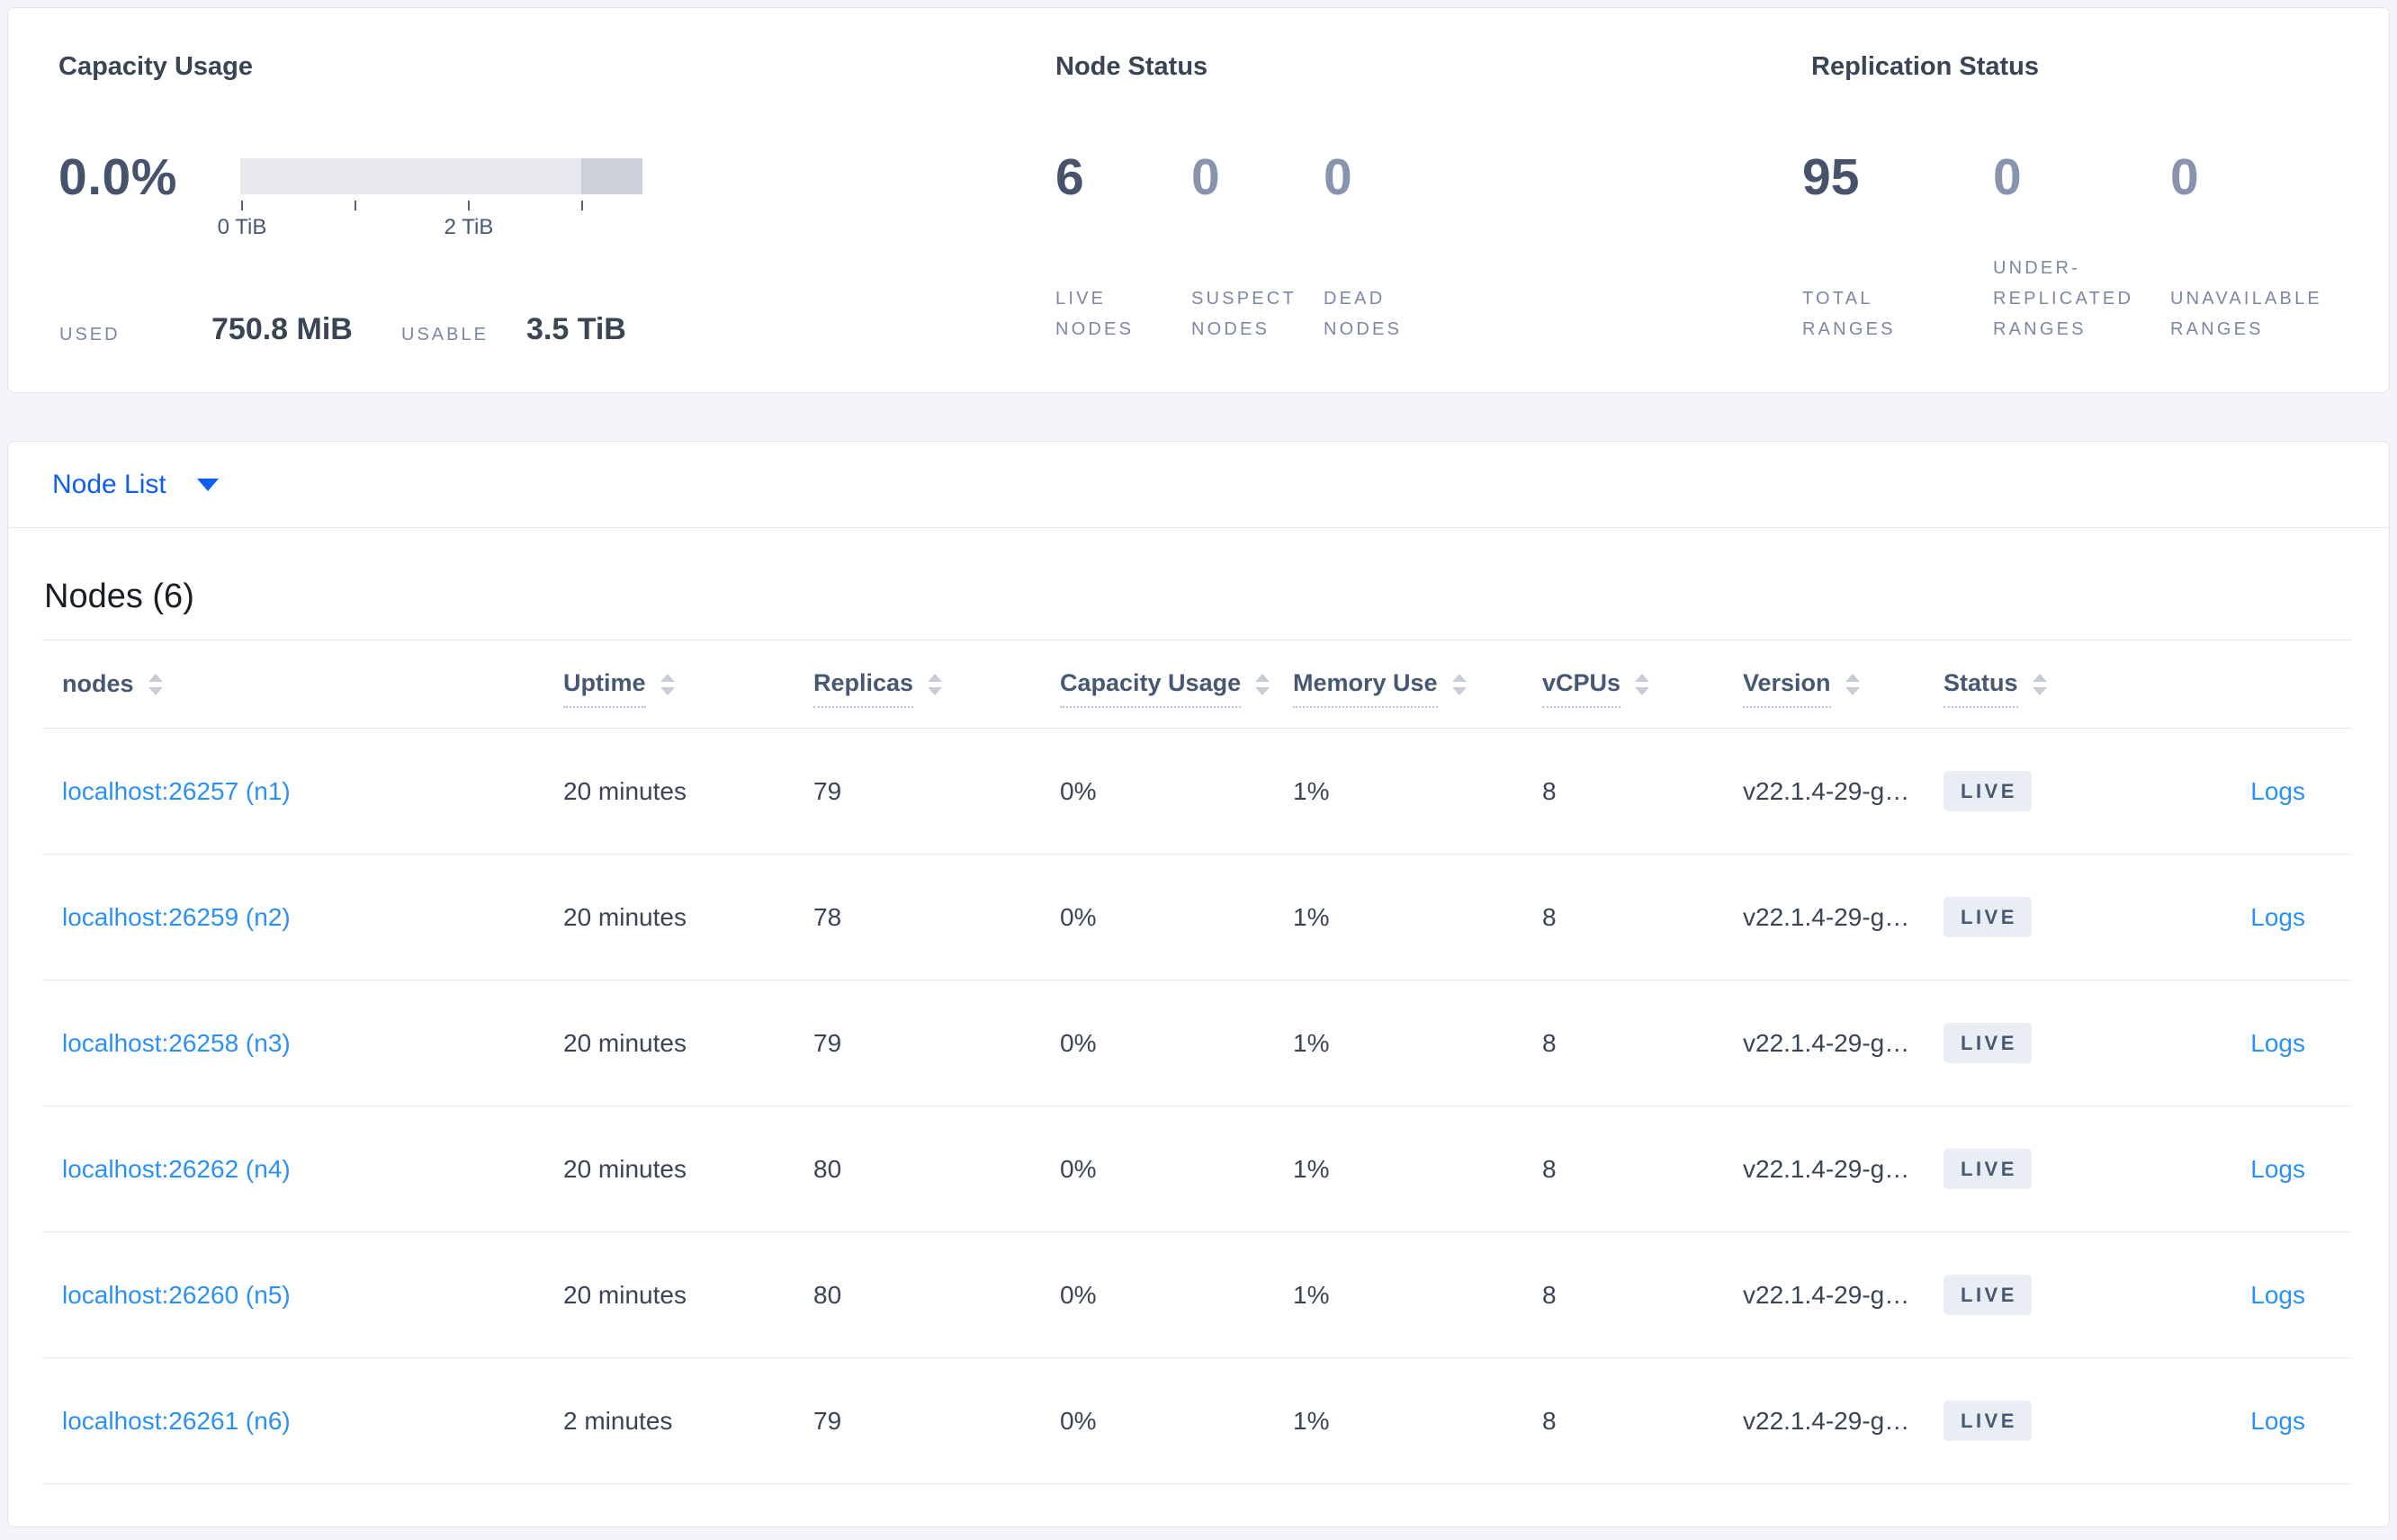 This screenshot has width=2397, height=1540. I want to click on column-header-label: Capacity Usage, so click(1151, 688).